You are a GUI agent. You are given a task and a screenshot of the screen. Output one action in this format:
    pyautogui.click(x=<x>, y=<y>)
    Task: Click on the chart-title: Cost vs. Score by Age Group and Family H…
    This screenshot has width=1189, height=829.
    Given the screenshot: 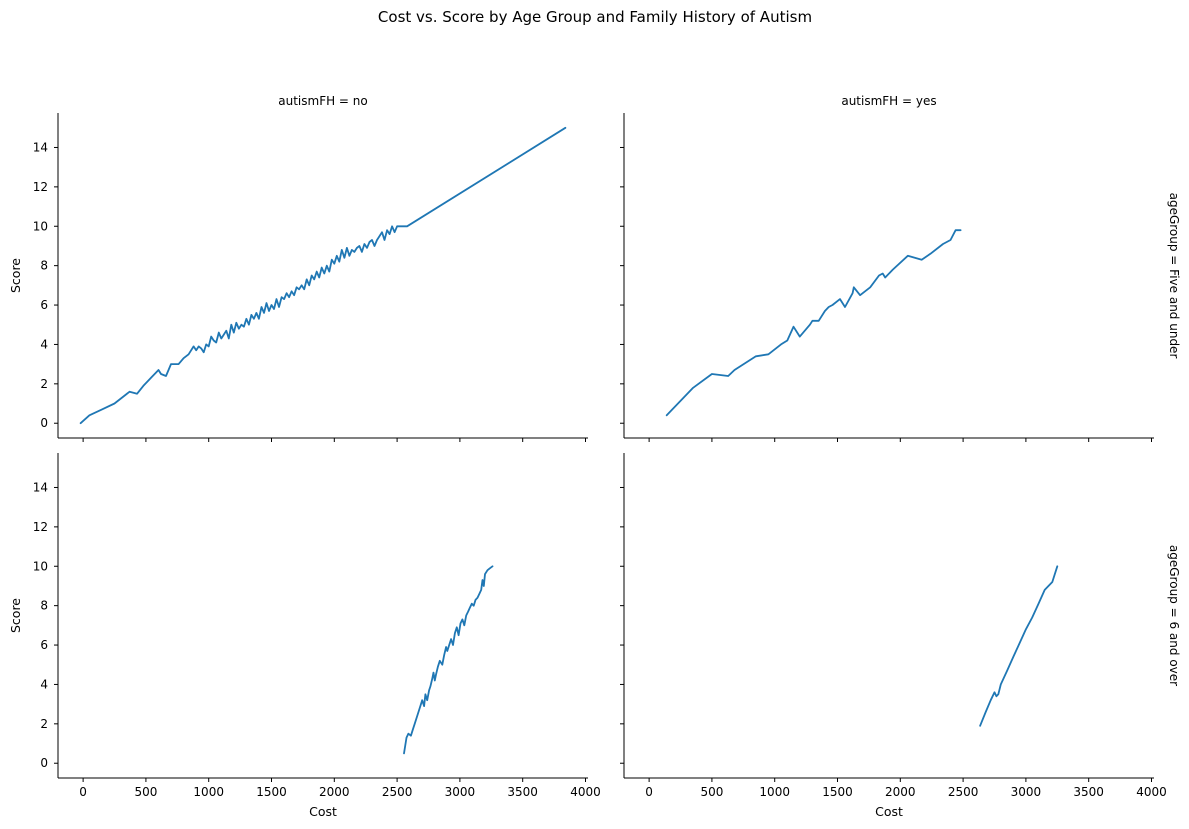 What is the action you would take?
    pyautogui.click(x=595, y=17)
    